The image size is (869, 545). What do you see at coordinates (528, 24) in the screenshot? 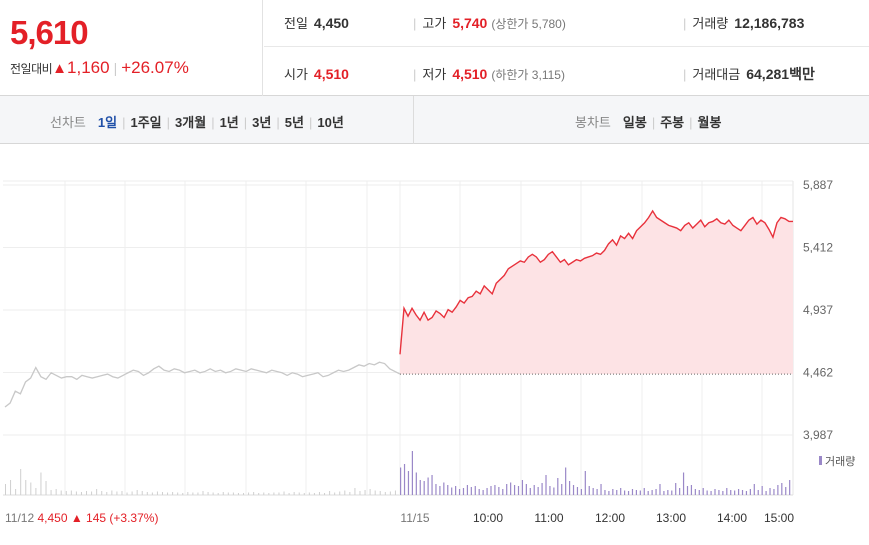
I see `upper-limit: (상한가 5,780)` at bounding box center [528, 24].